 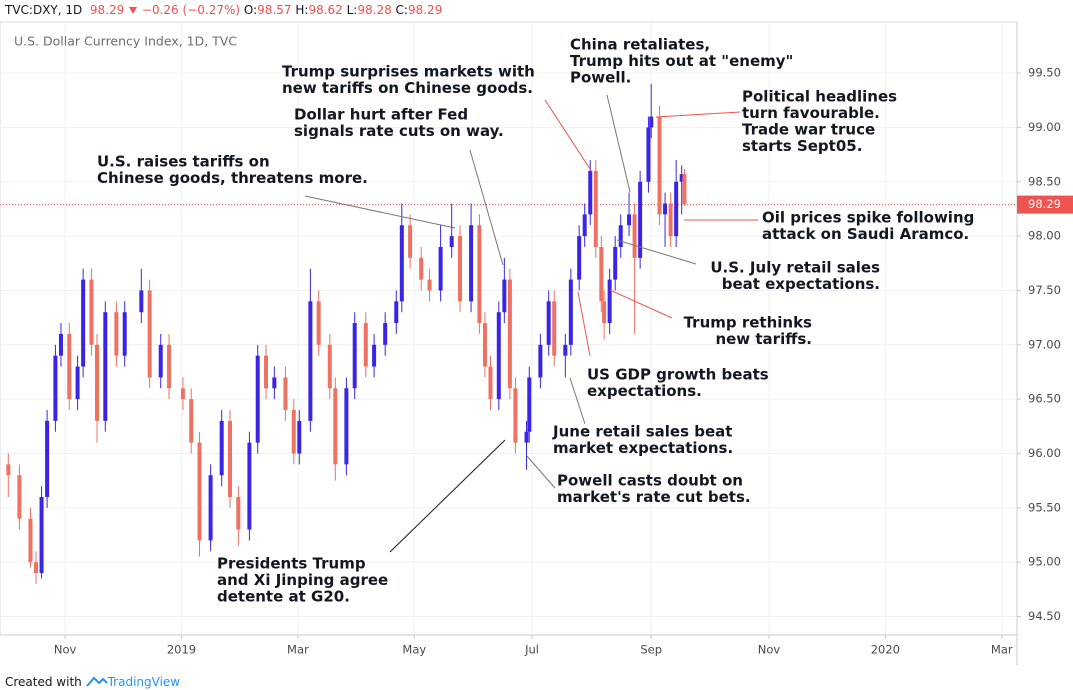 What do you see at coordinates (65, 650) in the screenshot?
I see `x-tick-label: Nov` at bounding box center [65, 650].